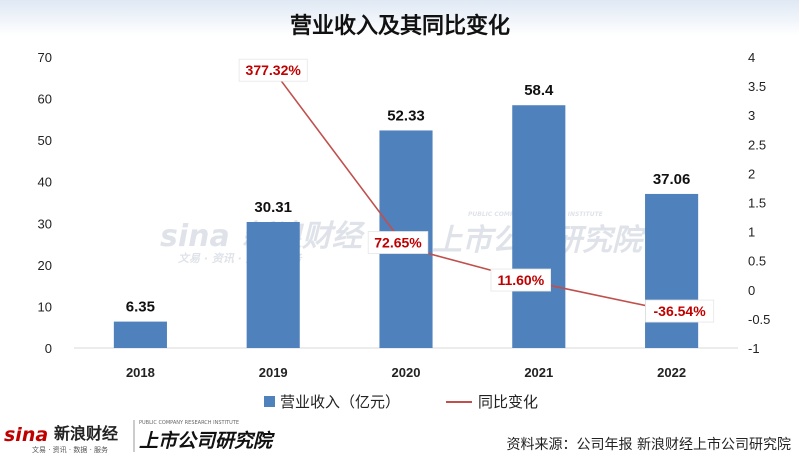 The width and height of the screenshot is (799, 461). I want to click on bar-2018, so click(140, 334).